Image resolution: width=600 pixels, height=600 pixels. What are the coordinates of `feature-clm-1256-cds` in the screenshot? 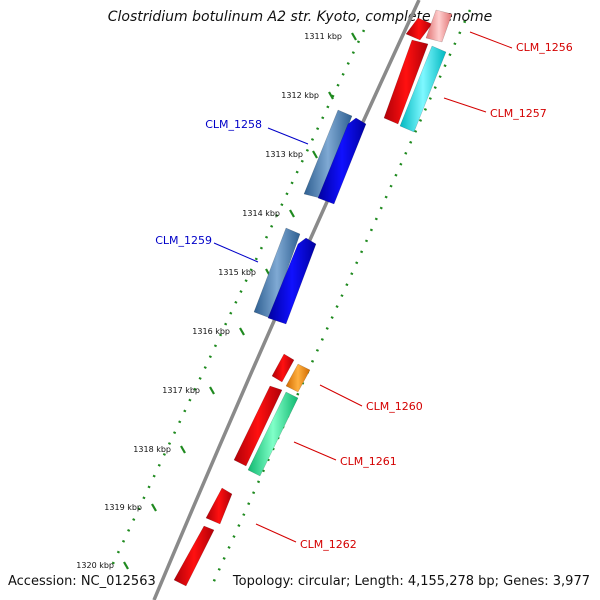 It's located at (419, 29).